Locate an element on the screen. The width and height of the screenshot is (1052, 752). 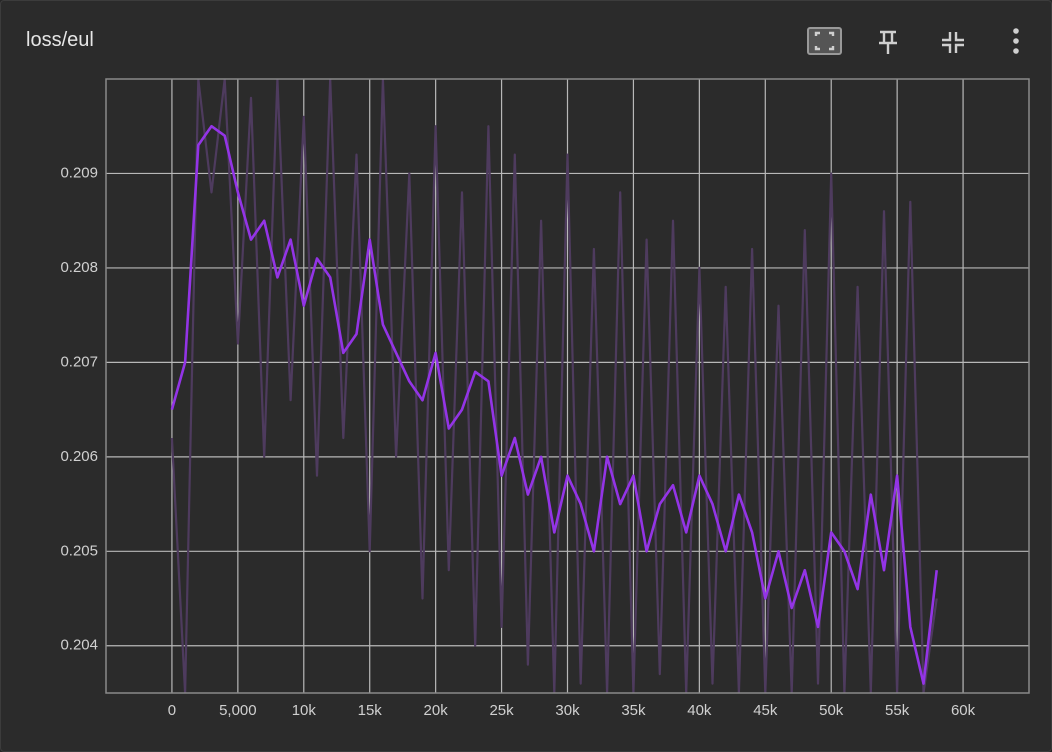
x-tick-label: 0 is located at coordinates (172, 710).